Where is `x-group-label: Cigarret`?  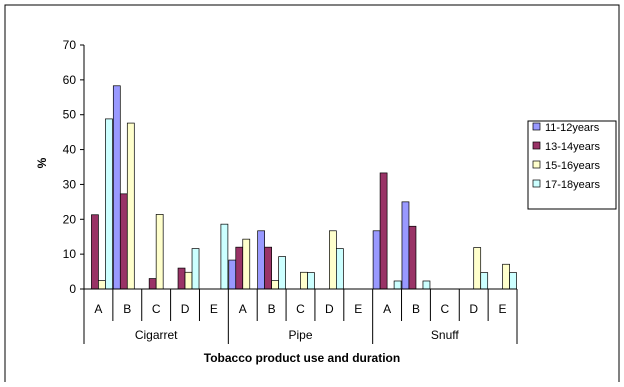
x-group-label: Cigarret is located at coordinates (156, 335).